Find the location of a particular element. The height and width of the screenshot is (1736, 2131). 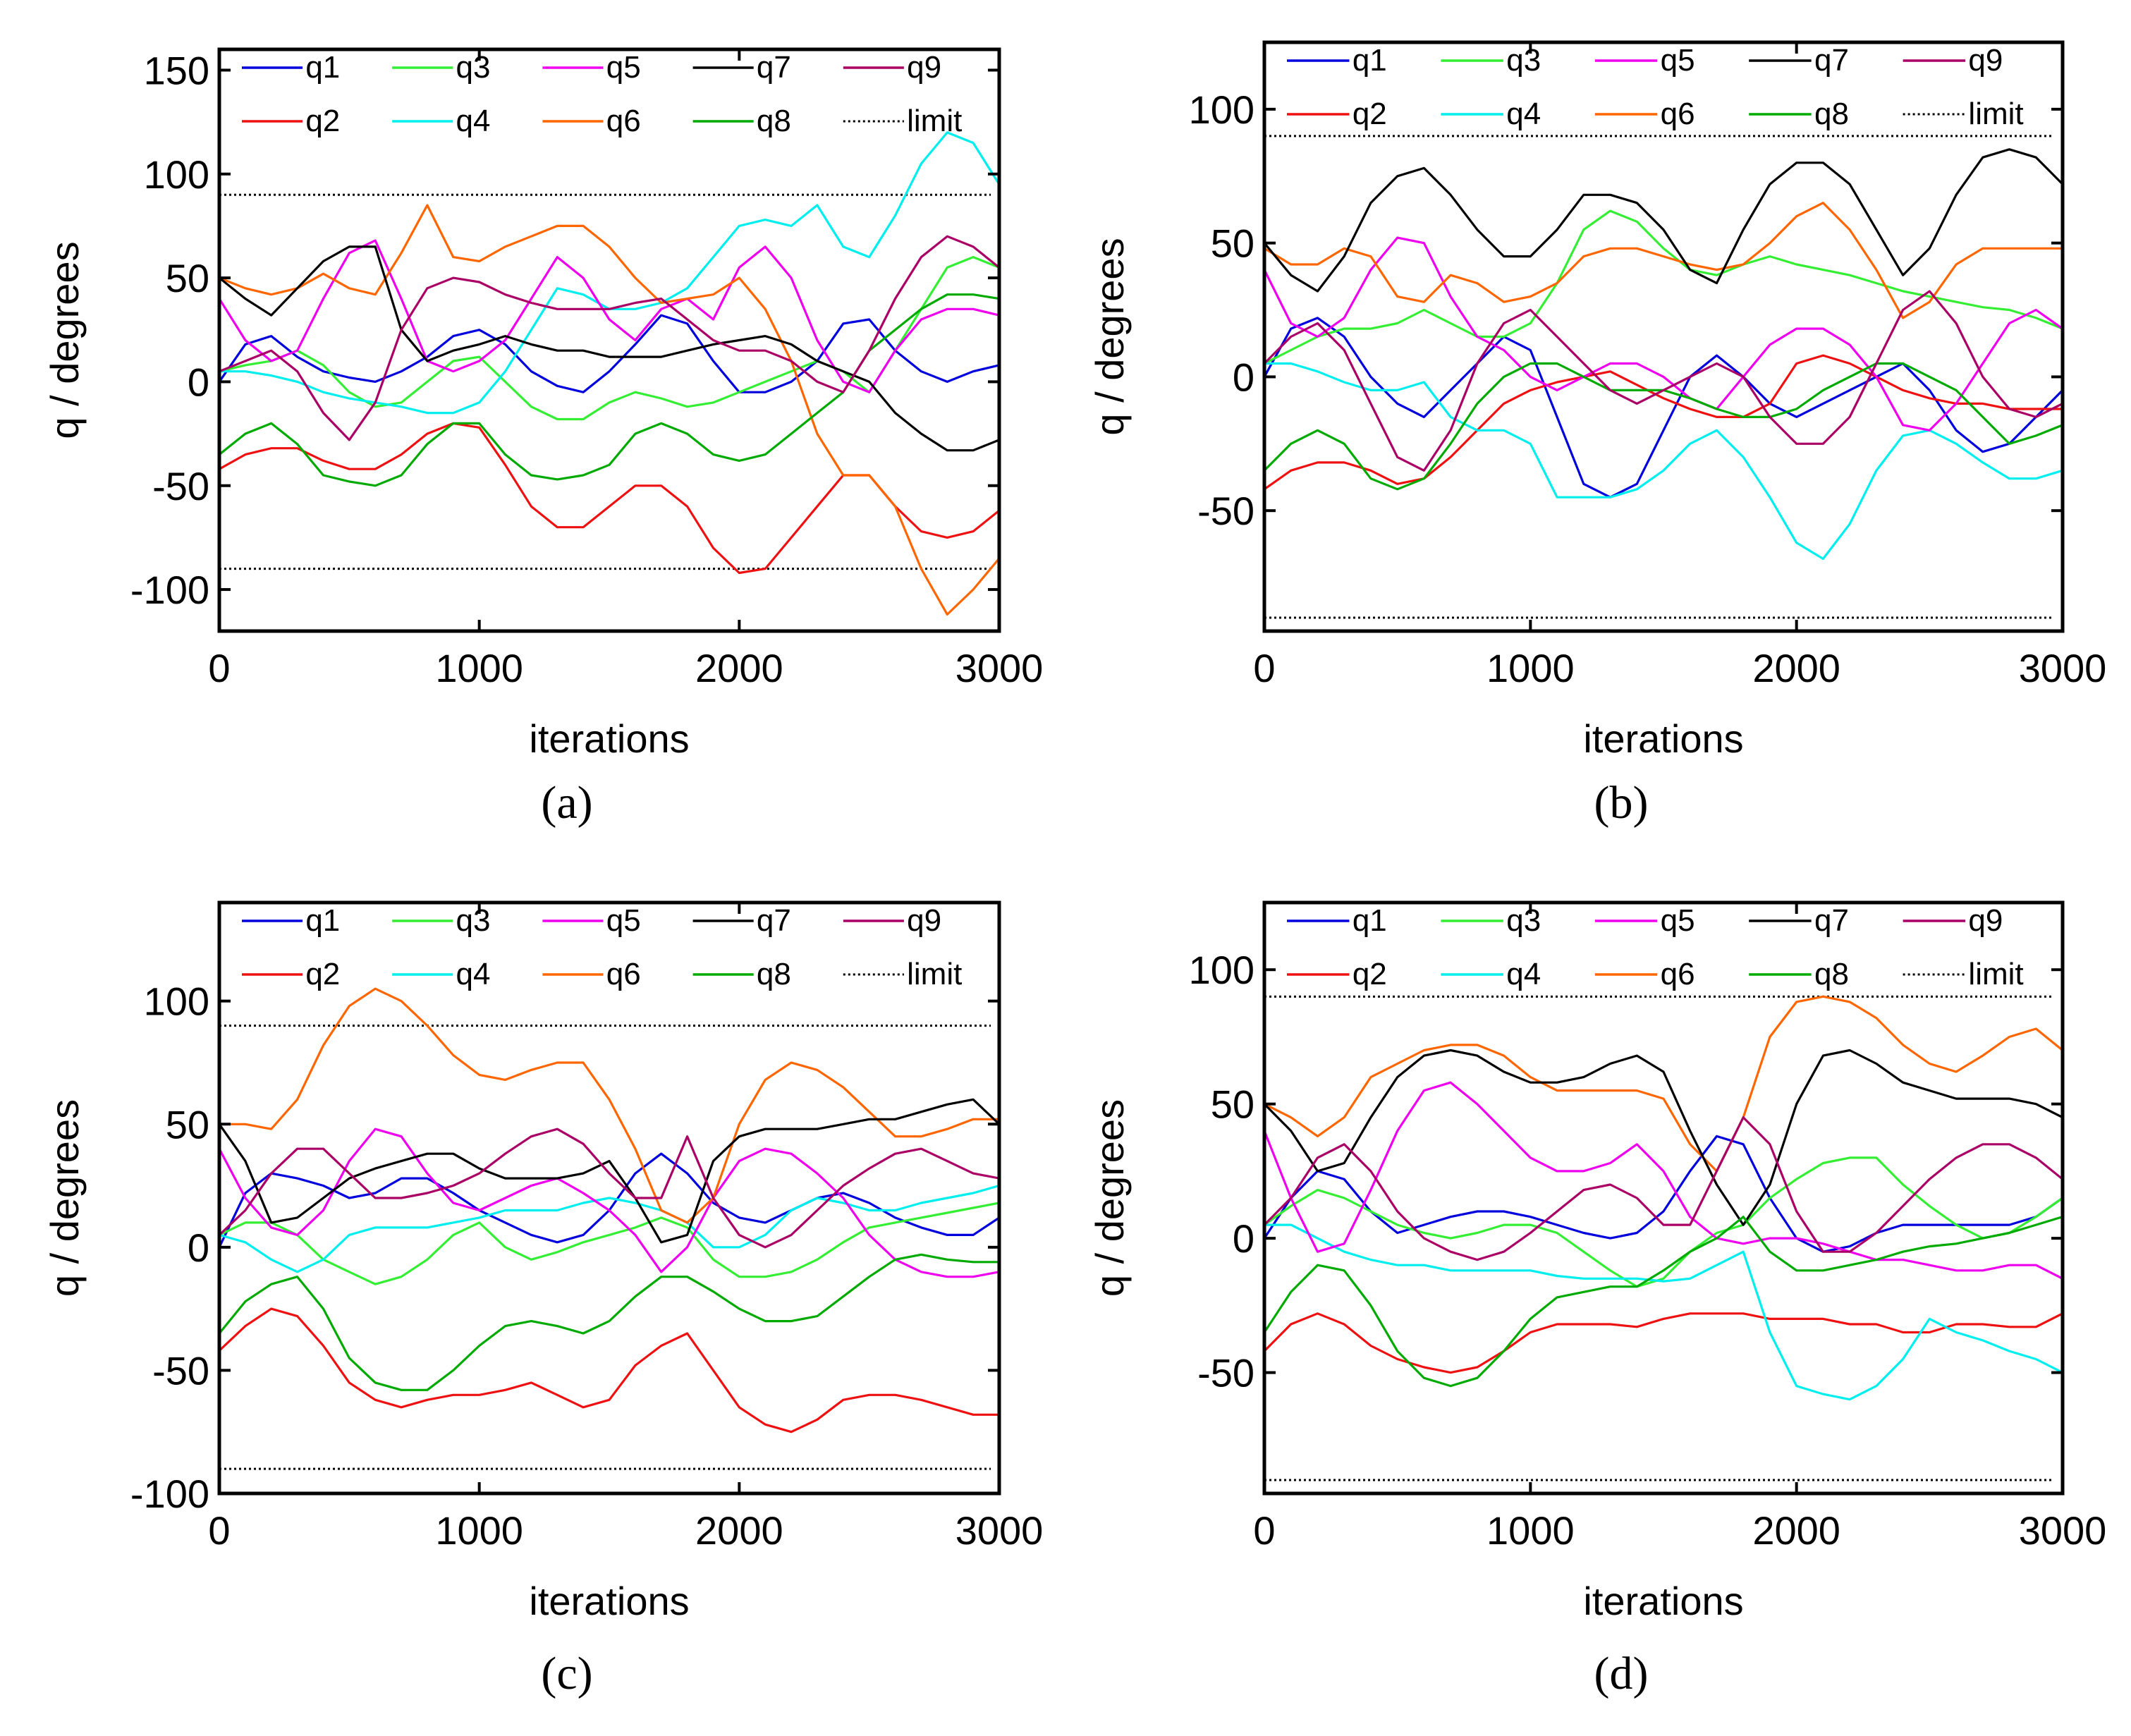

y-tick-label: -100 is located at coordinates (169, 1494).